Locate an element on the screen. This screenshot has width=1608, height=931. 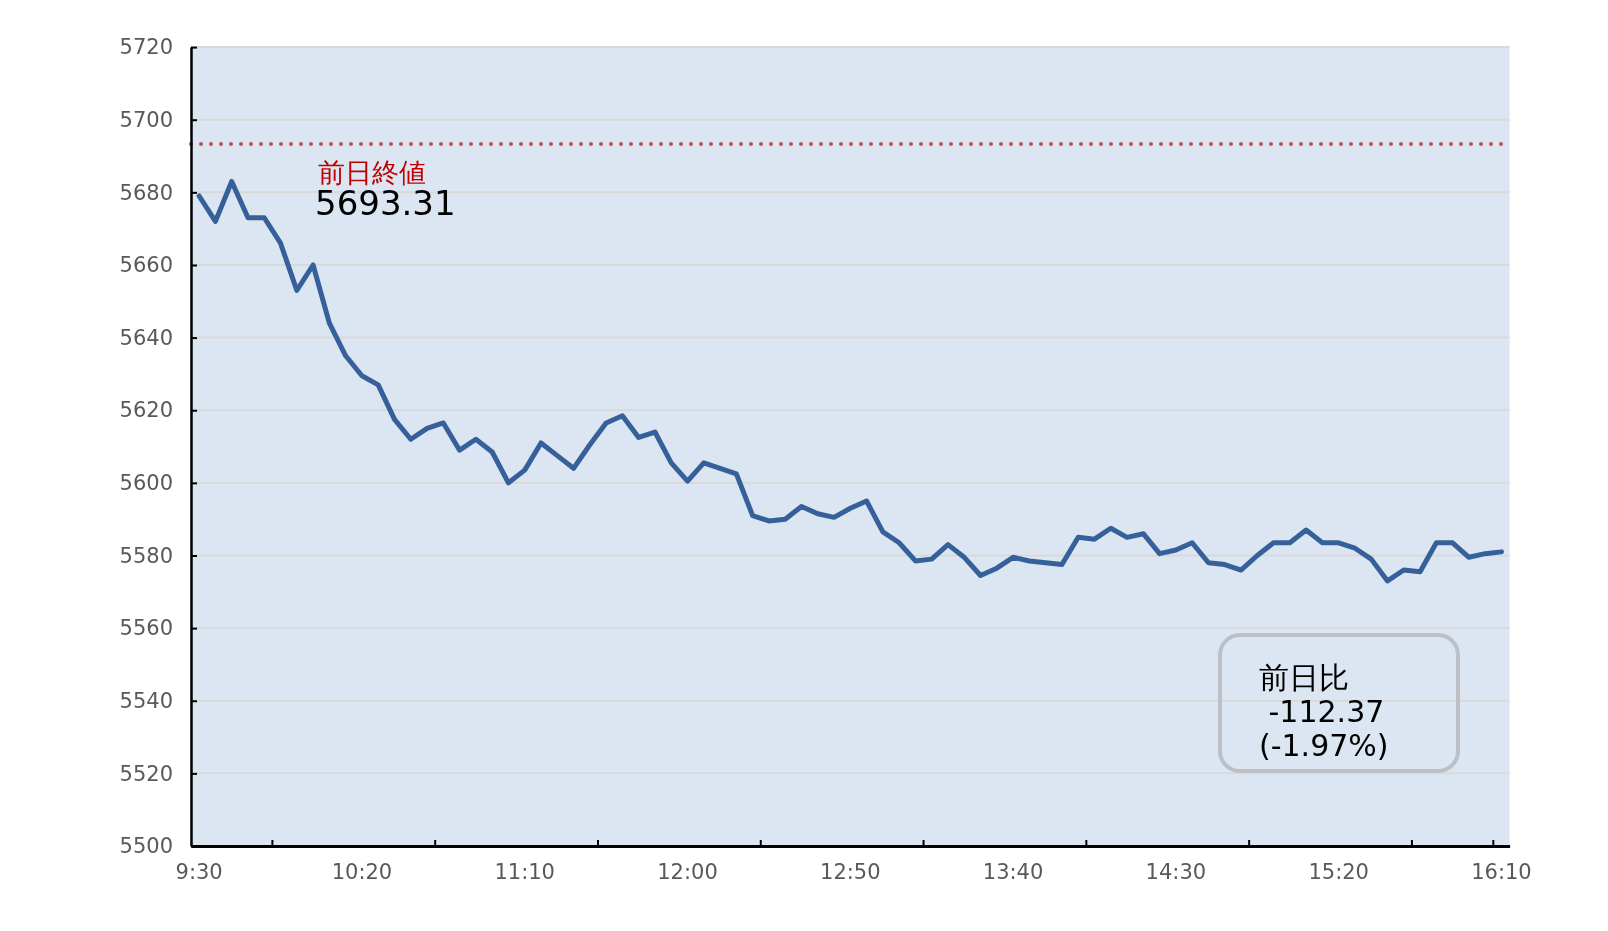
y-tick-label: 5560 is located at coordinates (146, 628).